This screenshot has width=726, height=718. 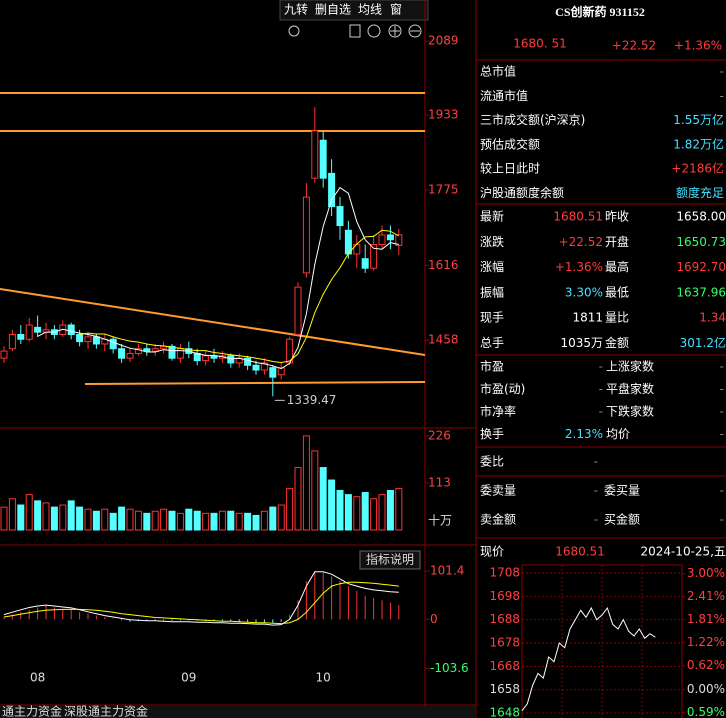 I want to click on change: +22.52, so click(x=634, y=46).